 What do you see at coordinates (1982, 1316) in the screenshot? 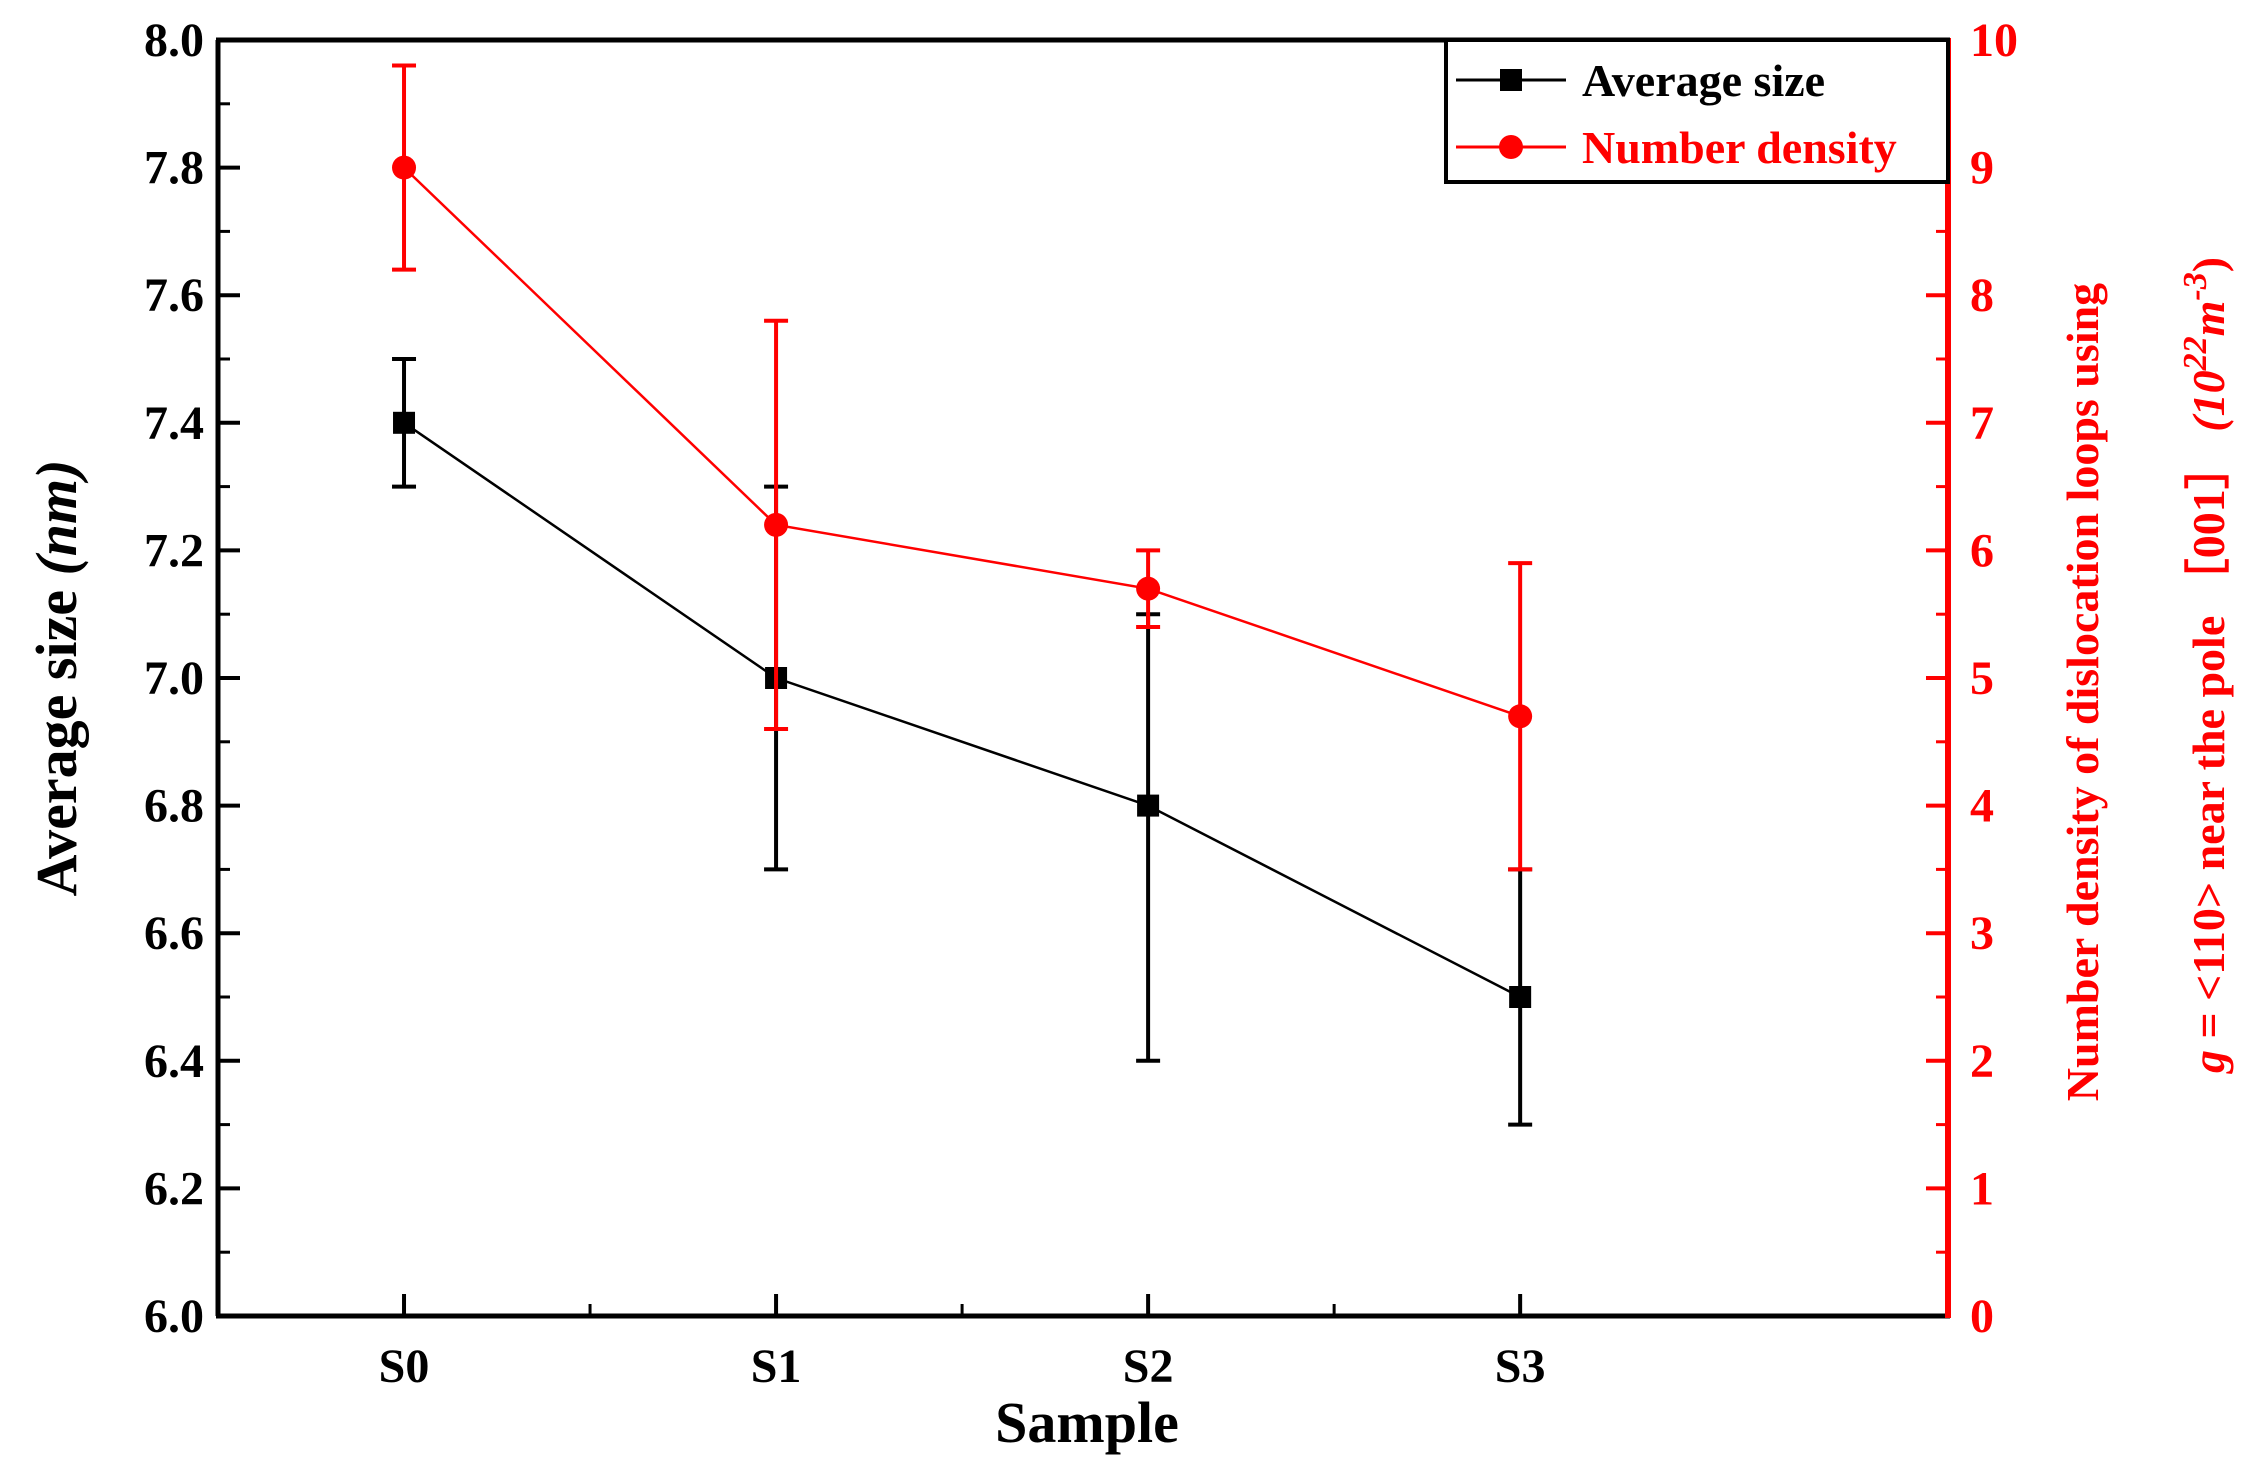
I see `y-right-tick-label: 0` at bounding box center [1982, 1316].